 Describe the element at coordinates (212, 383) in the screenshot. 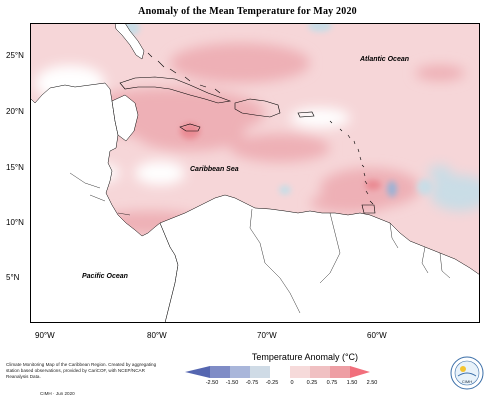

I see `legend-tick-label: -2.50` at that location.